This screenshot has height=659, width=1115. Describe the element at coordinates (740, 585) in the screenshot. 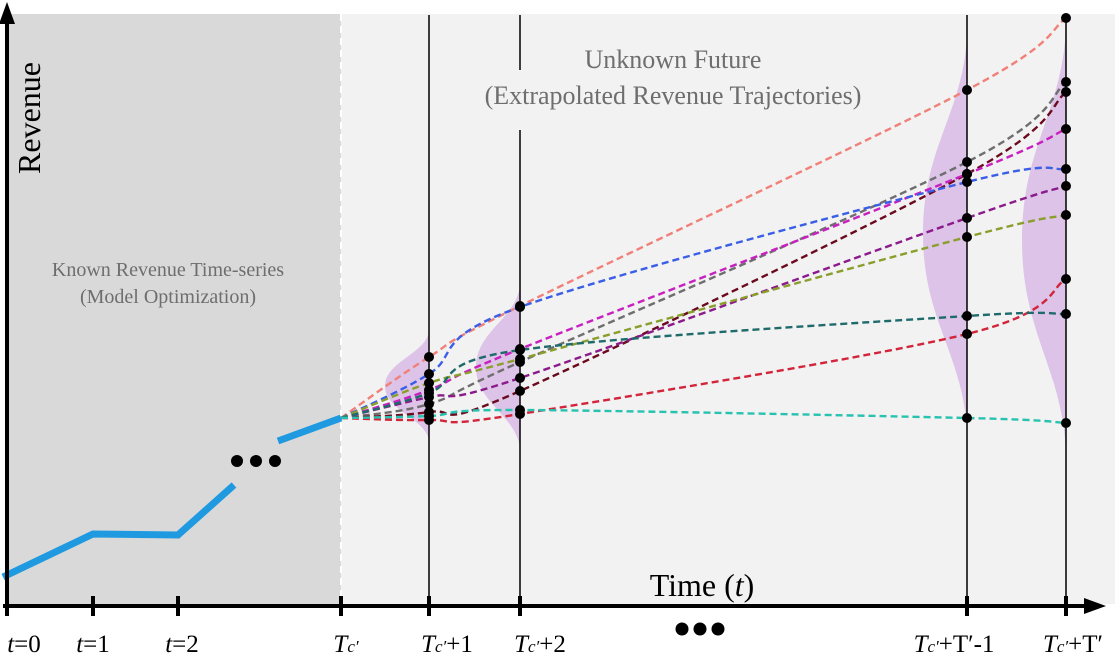

I see `x-axis-label-var: t` at that location.